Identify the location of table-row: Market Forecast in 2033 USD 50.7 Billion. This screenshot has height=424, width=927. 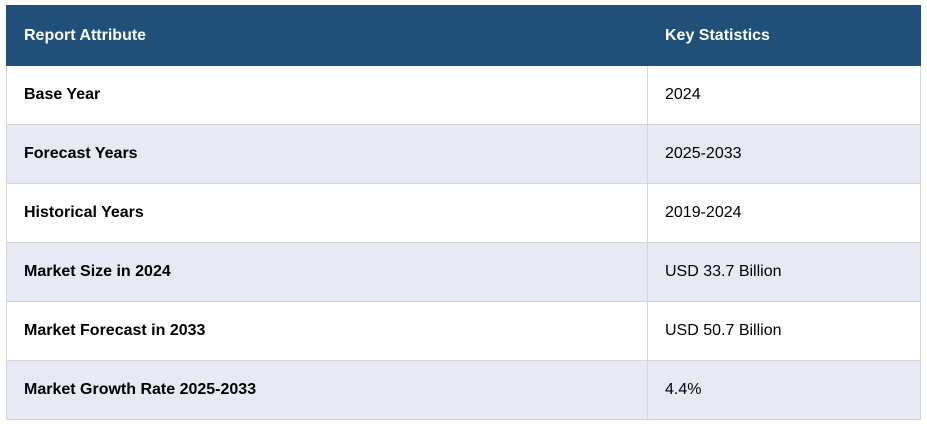
(463, 331).